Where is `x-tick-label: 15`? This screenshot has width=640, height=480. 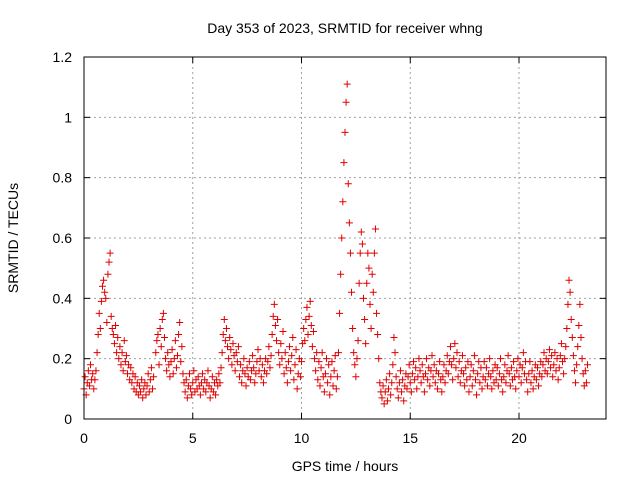
x-tick-label: 15 is located at coordinates (410, 438).